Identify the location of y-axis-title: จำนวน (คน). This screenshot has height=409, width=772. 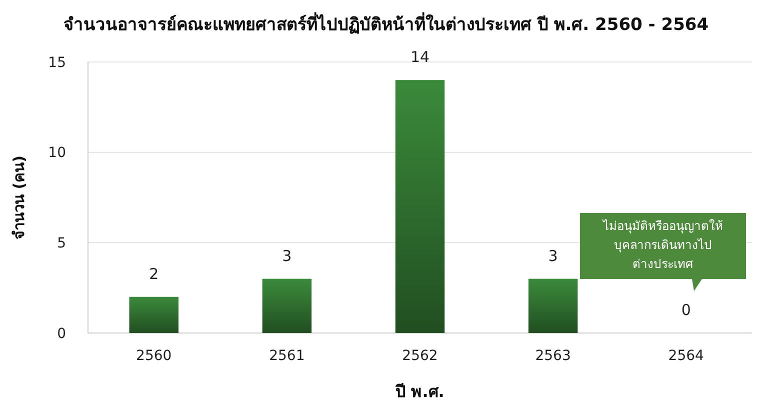
(19, 198).